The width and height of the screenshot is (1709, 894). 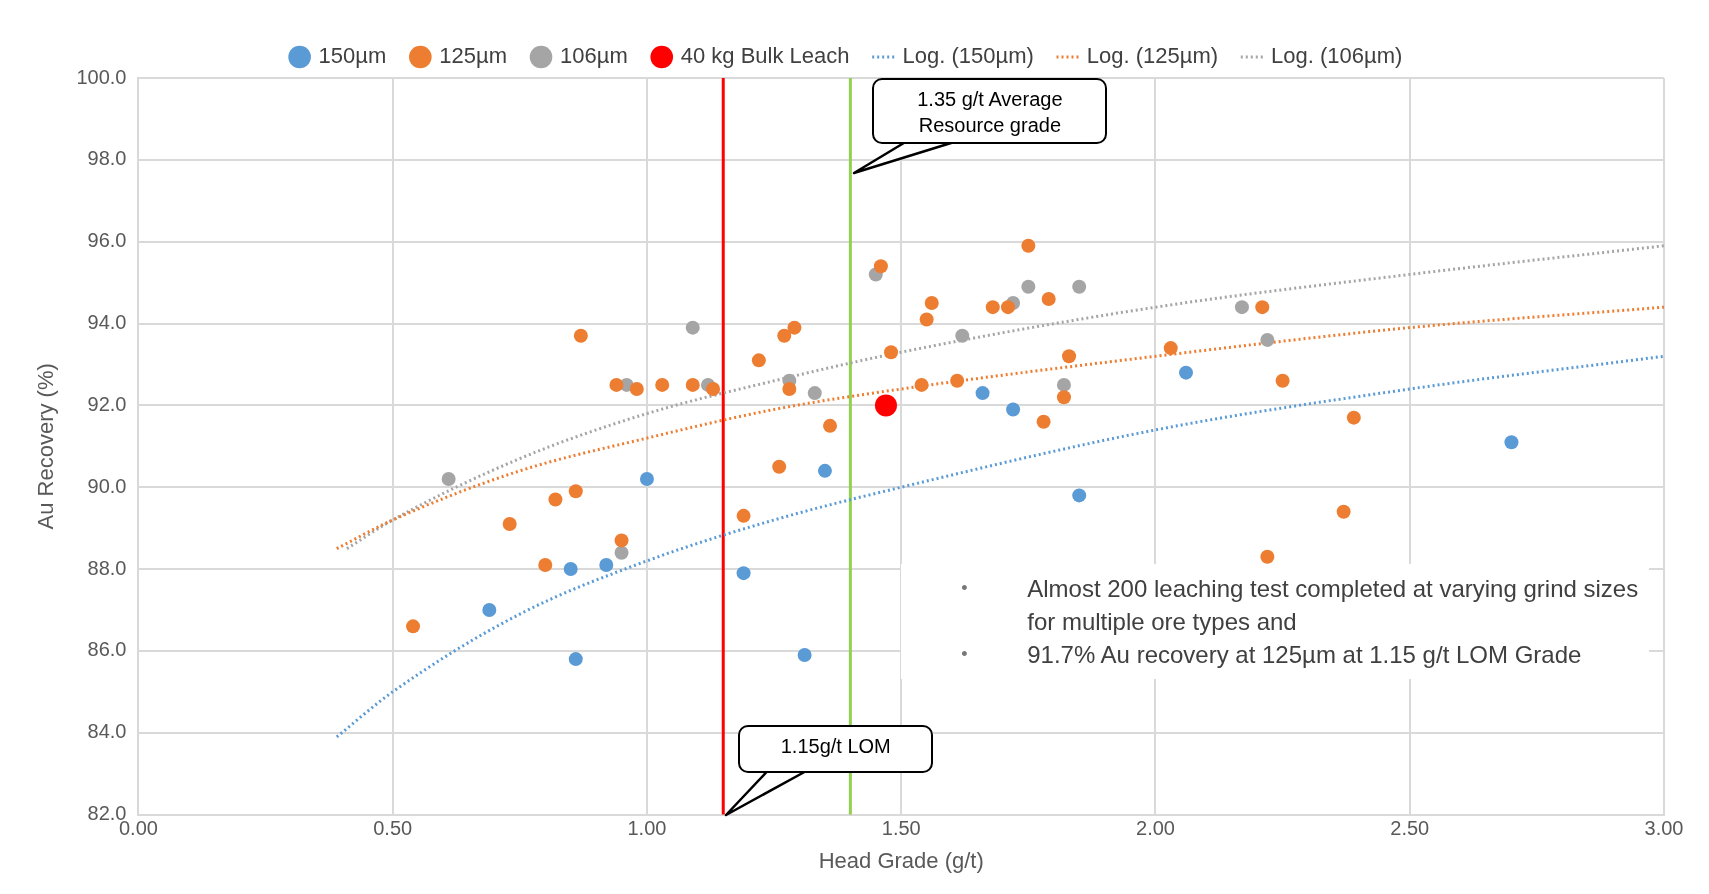 I want to click on legend-label: 150µm, so click(x=352, y=56).